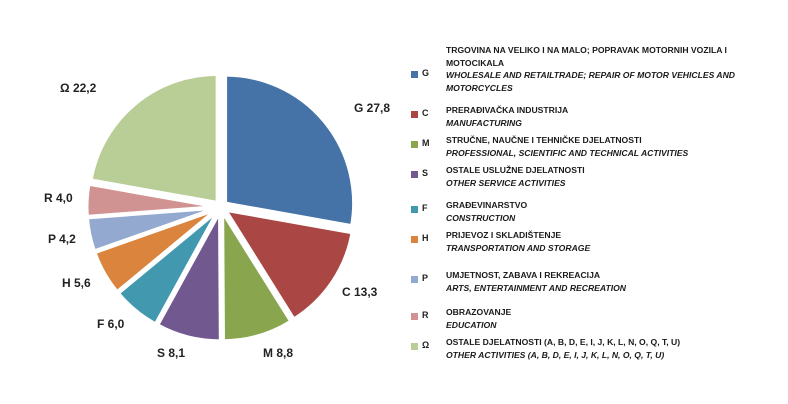 The height and width of the screenshot is (404, 788). What do you see at coordinates (425, 173) in the screenshot?
I see `legend-code-4: S` at bounding box center [425, 173].